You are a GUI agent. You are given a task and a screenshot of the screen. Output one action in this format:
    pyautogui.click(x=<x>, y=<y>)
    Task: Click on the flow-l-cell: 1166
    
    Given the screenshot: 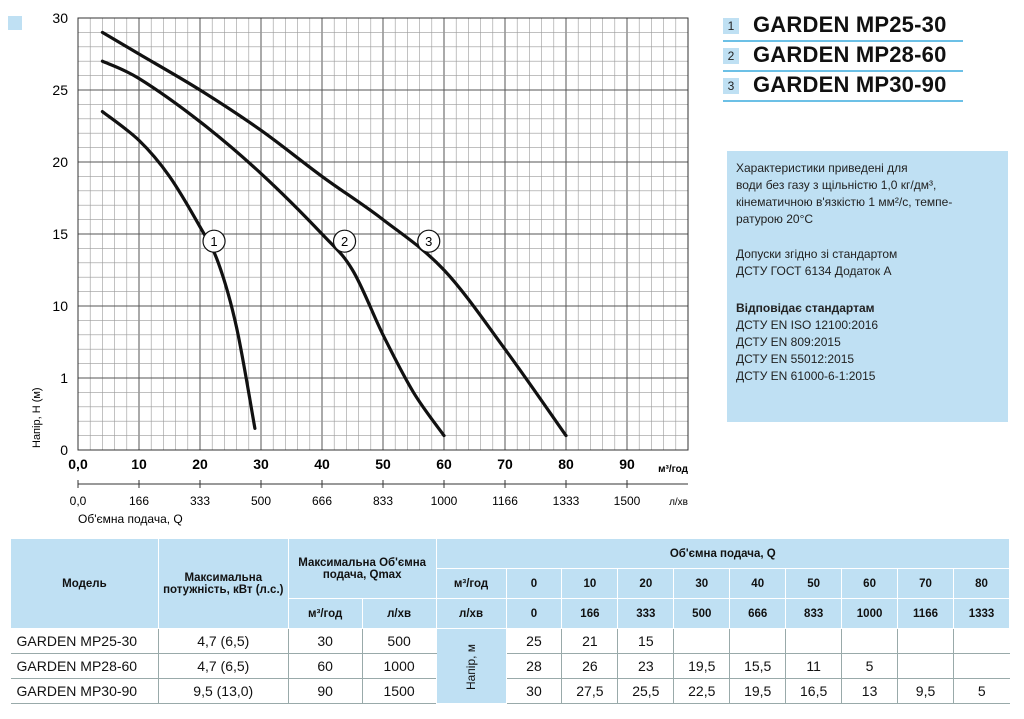 What is the action you would take?
    pyautogui.click(x=925, y=613)
    